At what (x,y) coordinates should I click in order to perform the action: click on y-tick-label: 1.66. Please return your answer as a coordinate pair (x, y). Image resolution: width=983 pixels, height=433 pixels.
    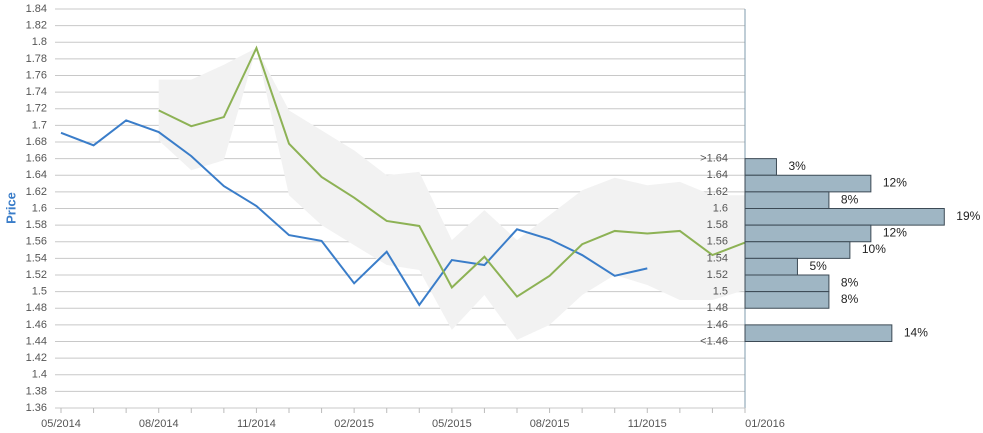
    Looking at the image, I should click on (36, 159).